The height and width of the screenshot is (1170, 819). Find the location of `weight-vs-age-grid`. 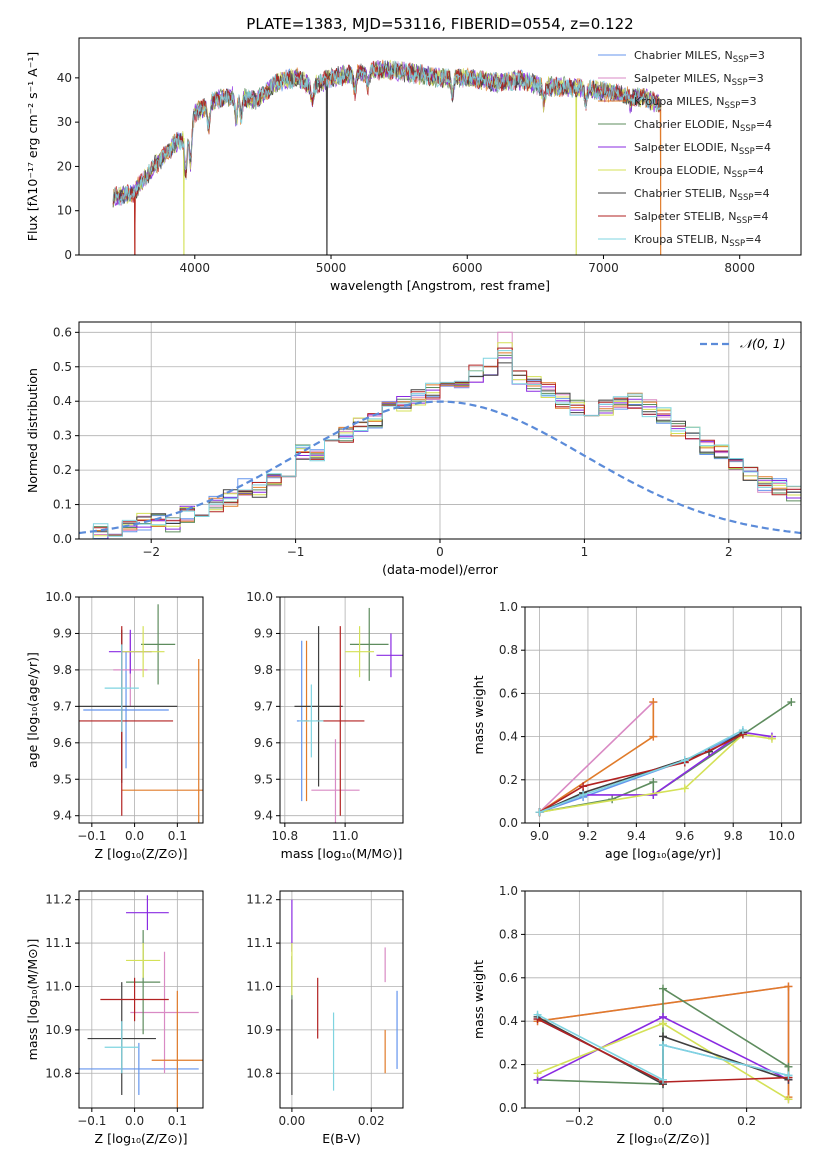

weight-vs-age-grid is located at coordinates (663, 715).